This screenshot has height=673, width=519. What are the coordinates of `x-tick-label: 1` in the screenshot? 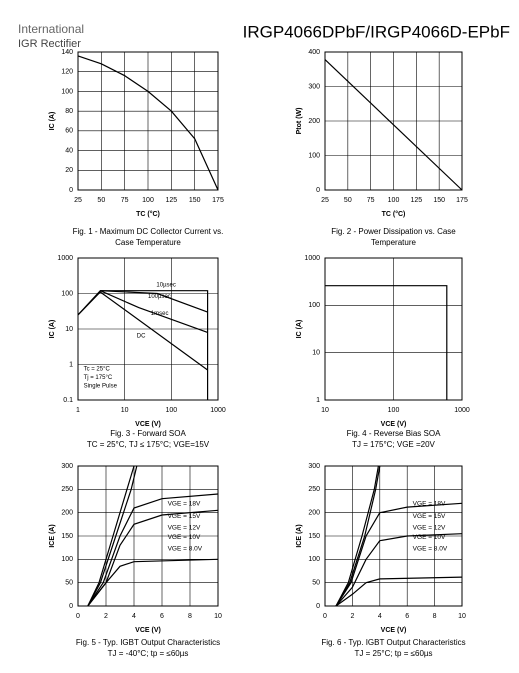 It's located at (78, 410).